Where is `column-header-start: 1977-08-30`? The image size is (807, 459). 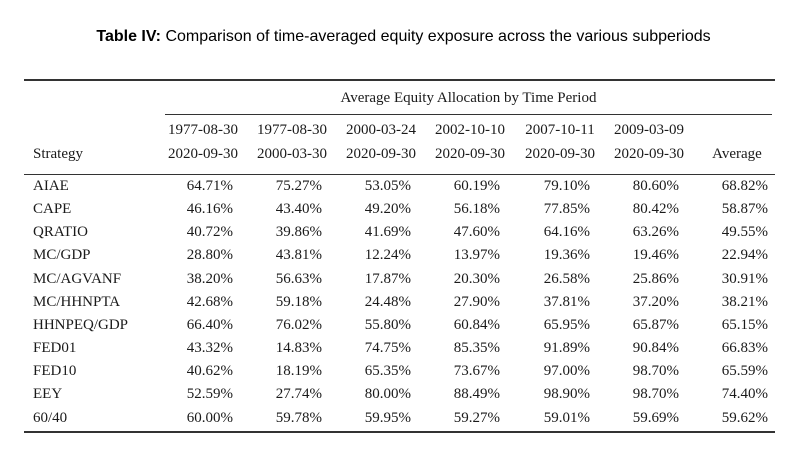
column-header-start: 1977-08-30 is located at coordinates (292, 130).